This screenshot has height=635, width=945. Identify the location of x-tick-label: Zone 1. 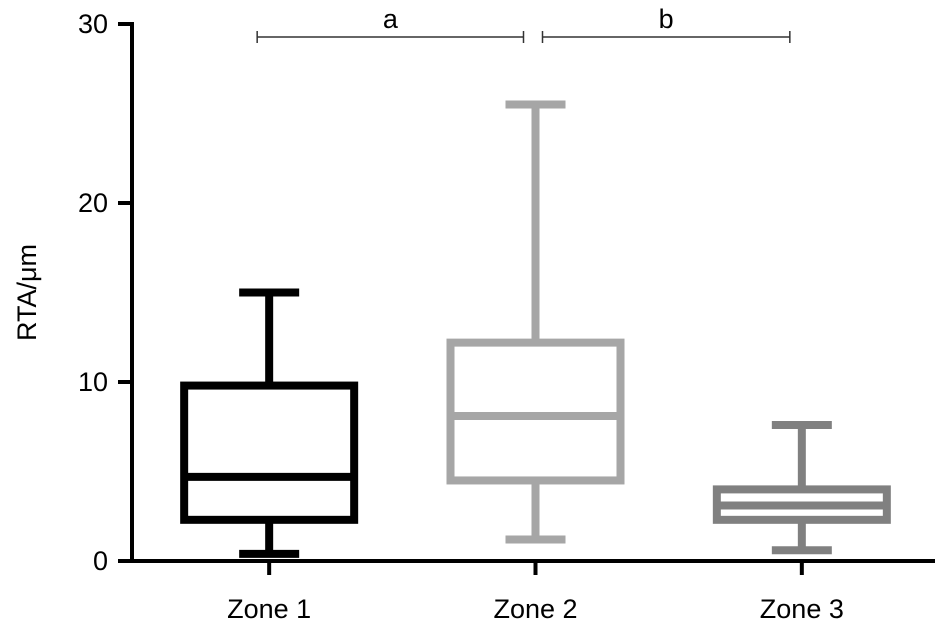
(269, 609).